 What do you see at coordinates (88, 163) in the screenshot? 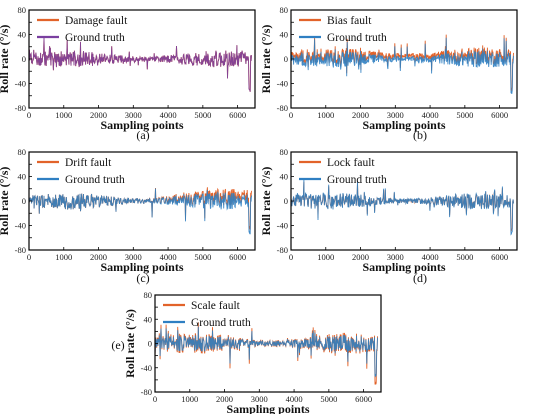
I see `legend-label-fault: Drift fault` at bounding box center [88, 163].